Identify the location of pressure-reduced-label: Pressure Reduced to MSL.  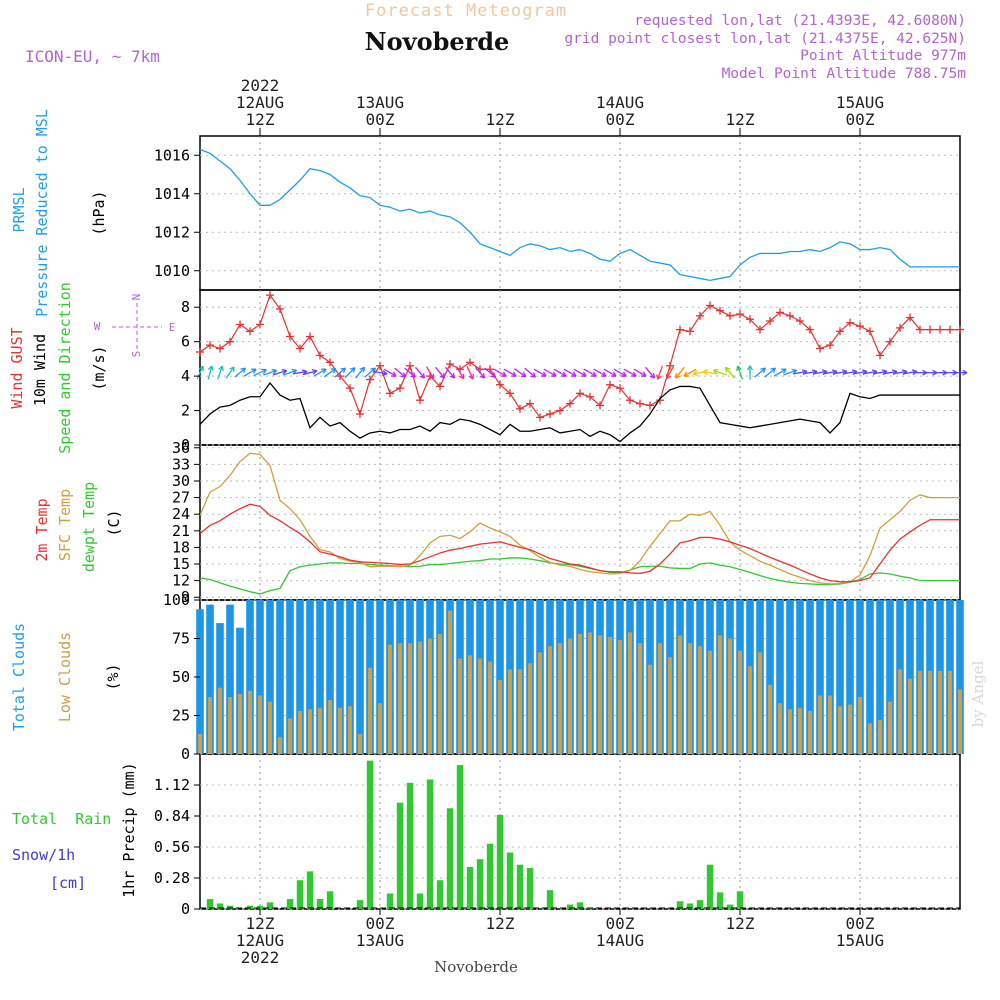
(42, 213).